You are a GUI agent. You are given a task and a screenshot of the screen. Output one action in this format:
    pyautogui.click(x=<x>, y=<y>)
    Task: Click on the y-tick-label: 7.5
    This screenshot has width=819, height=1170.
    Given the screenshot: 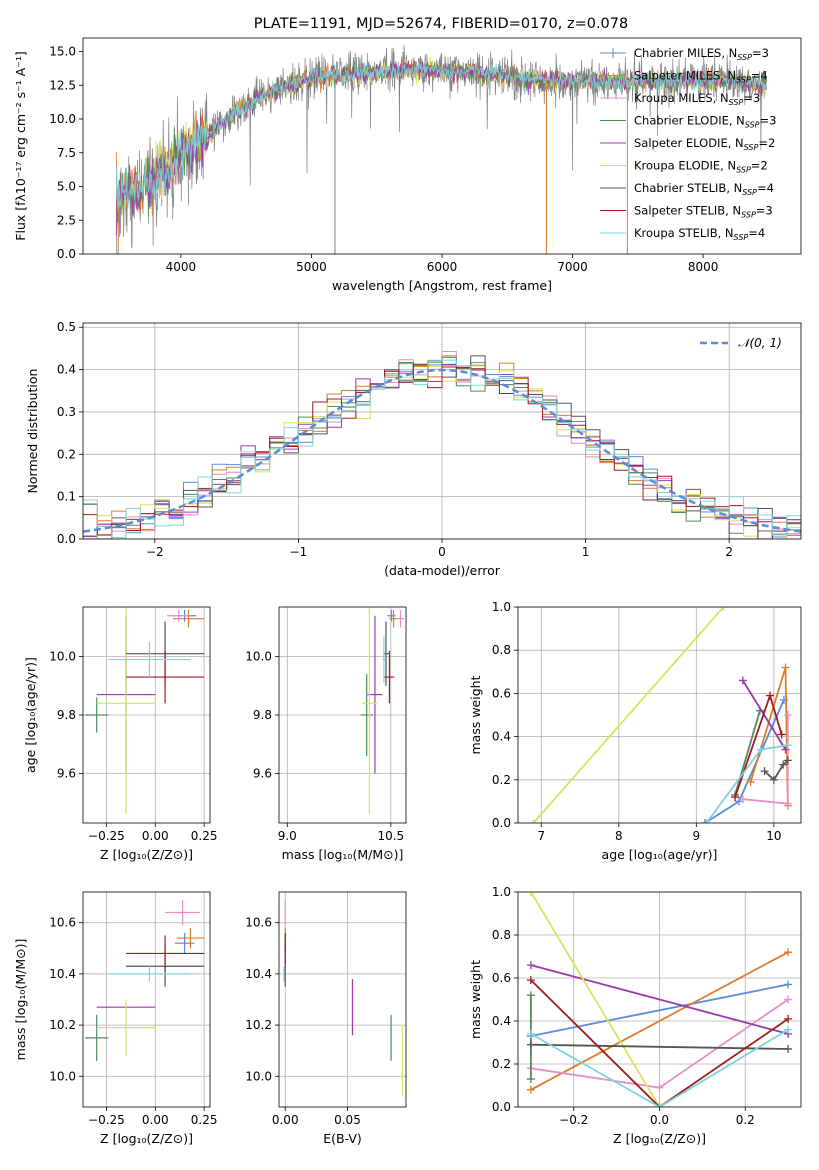 What is the action you would take?
    pyautogui.click(x=66, y=153)
    